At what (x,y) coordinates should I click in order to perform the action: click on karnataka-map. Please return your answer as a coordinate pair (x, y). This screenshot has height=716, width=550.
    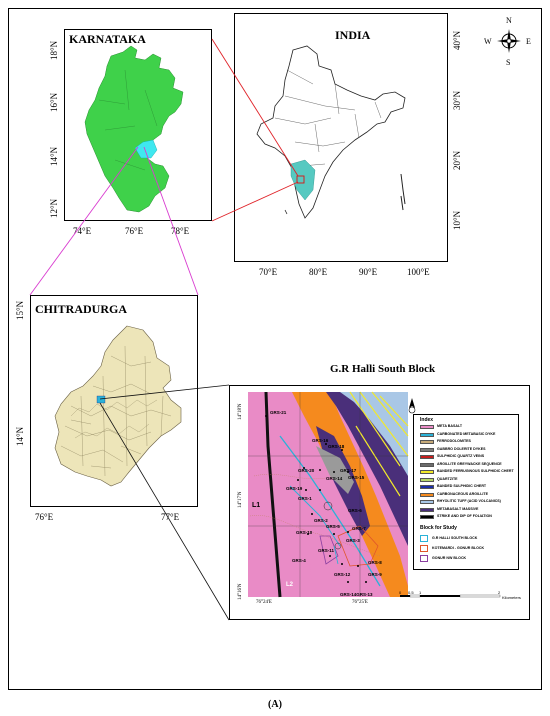
    Looking at the image, I should click on (134, 129).